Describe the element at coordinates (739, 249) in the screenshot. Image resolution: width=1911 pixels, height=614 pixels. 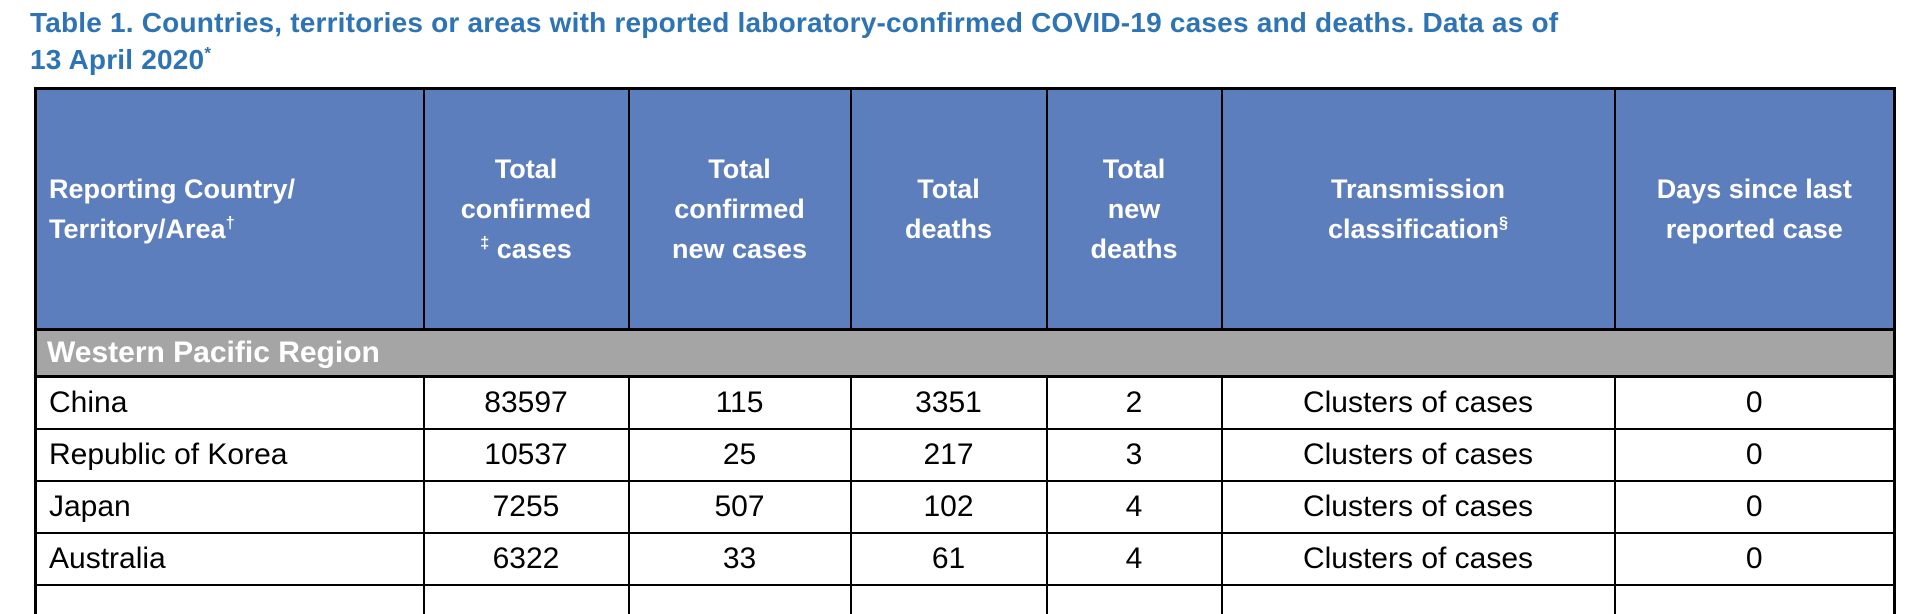
I see `header-line: new cases` at that location.